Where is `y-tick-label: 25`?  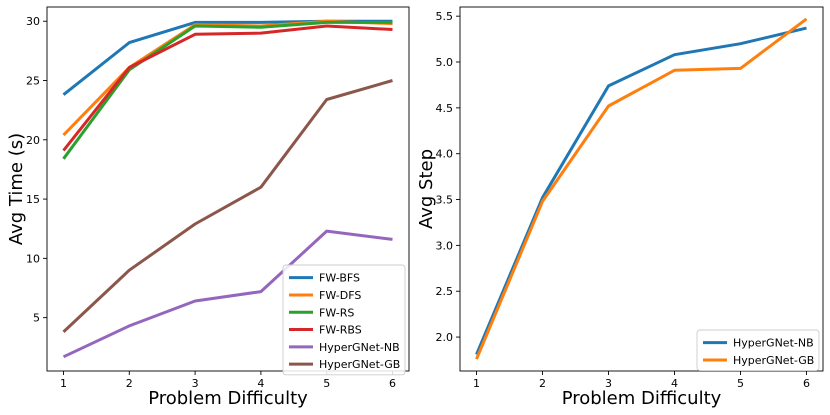 y-tick-label: 25 is located at coordinates (33, 81).